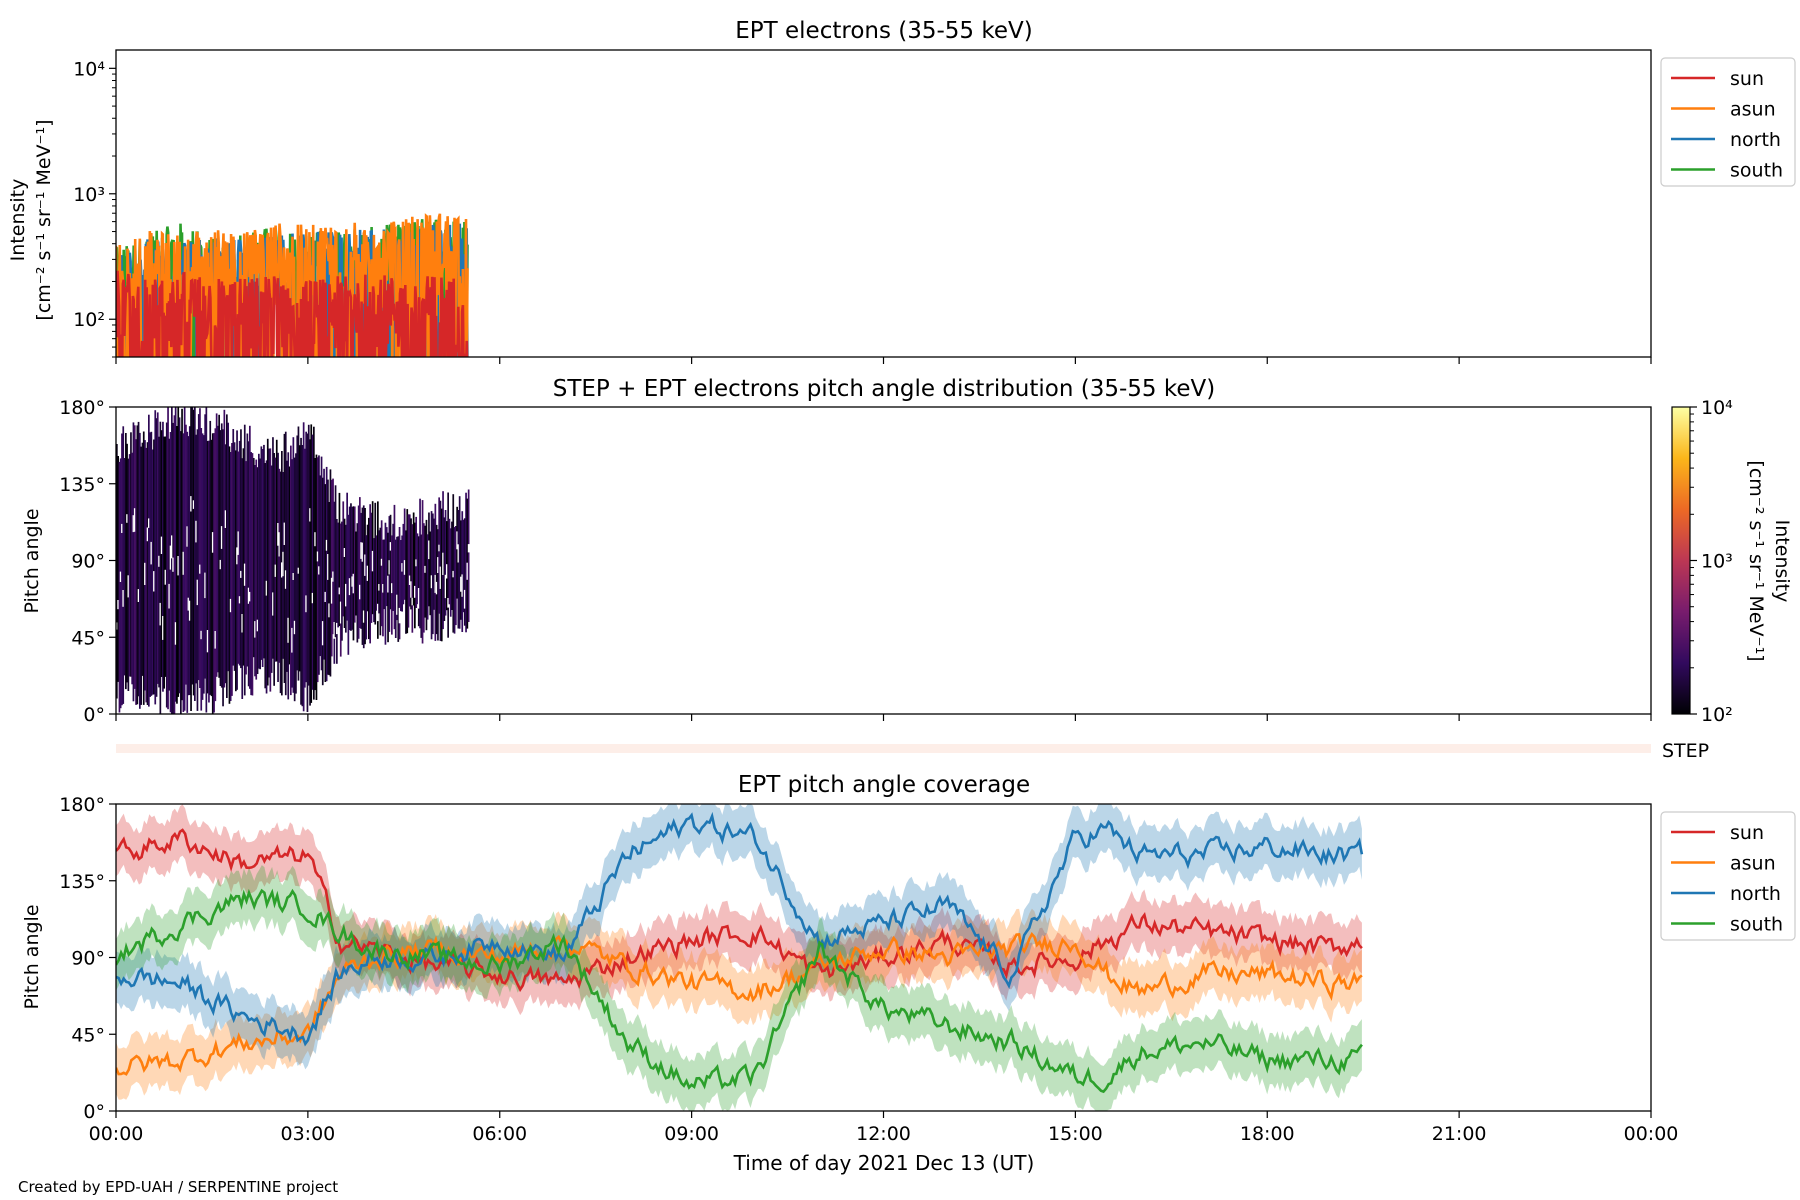 The height and width of the screenshot is (1200, 1800). Describe the element at coordinates (116, 1134) in the screenshot. I see `x-tick-label: 00:00` at that location.